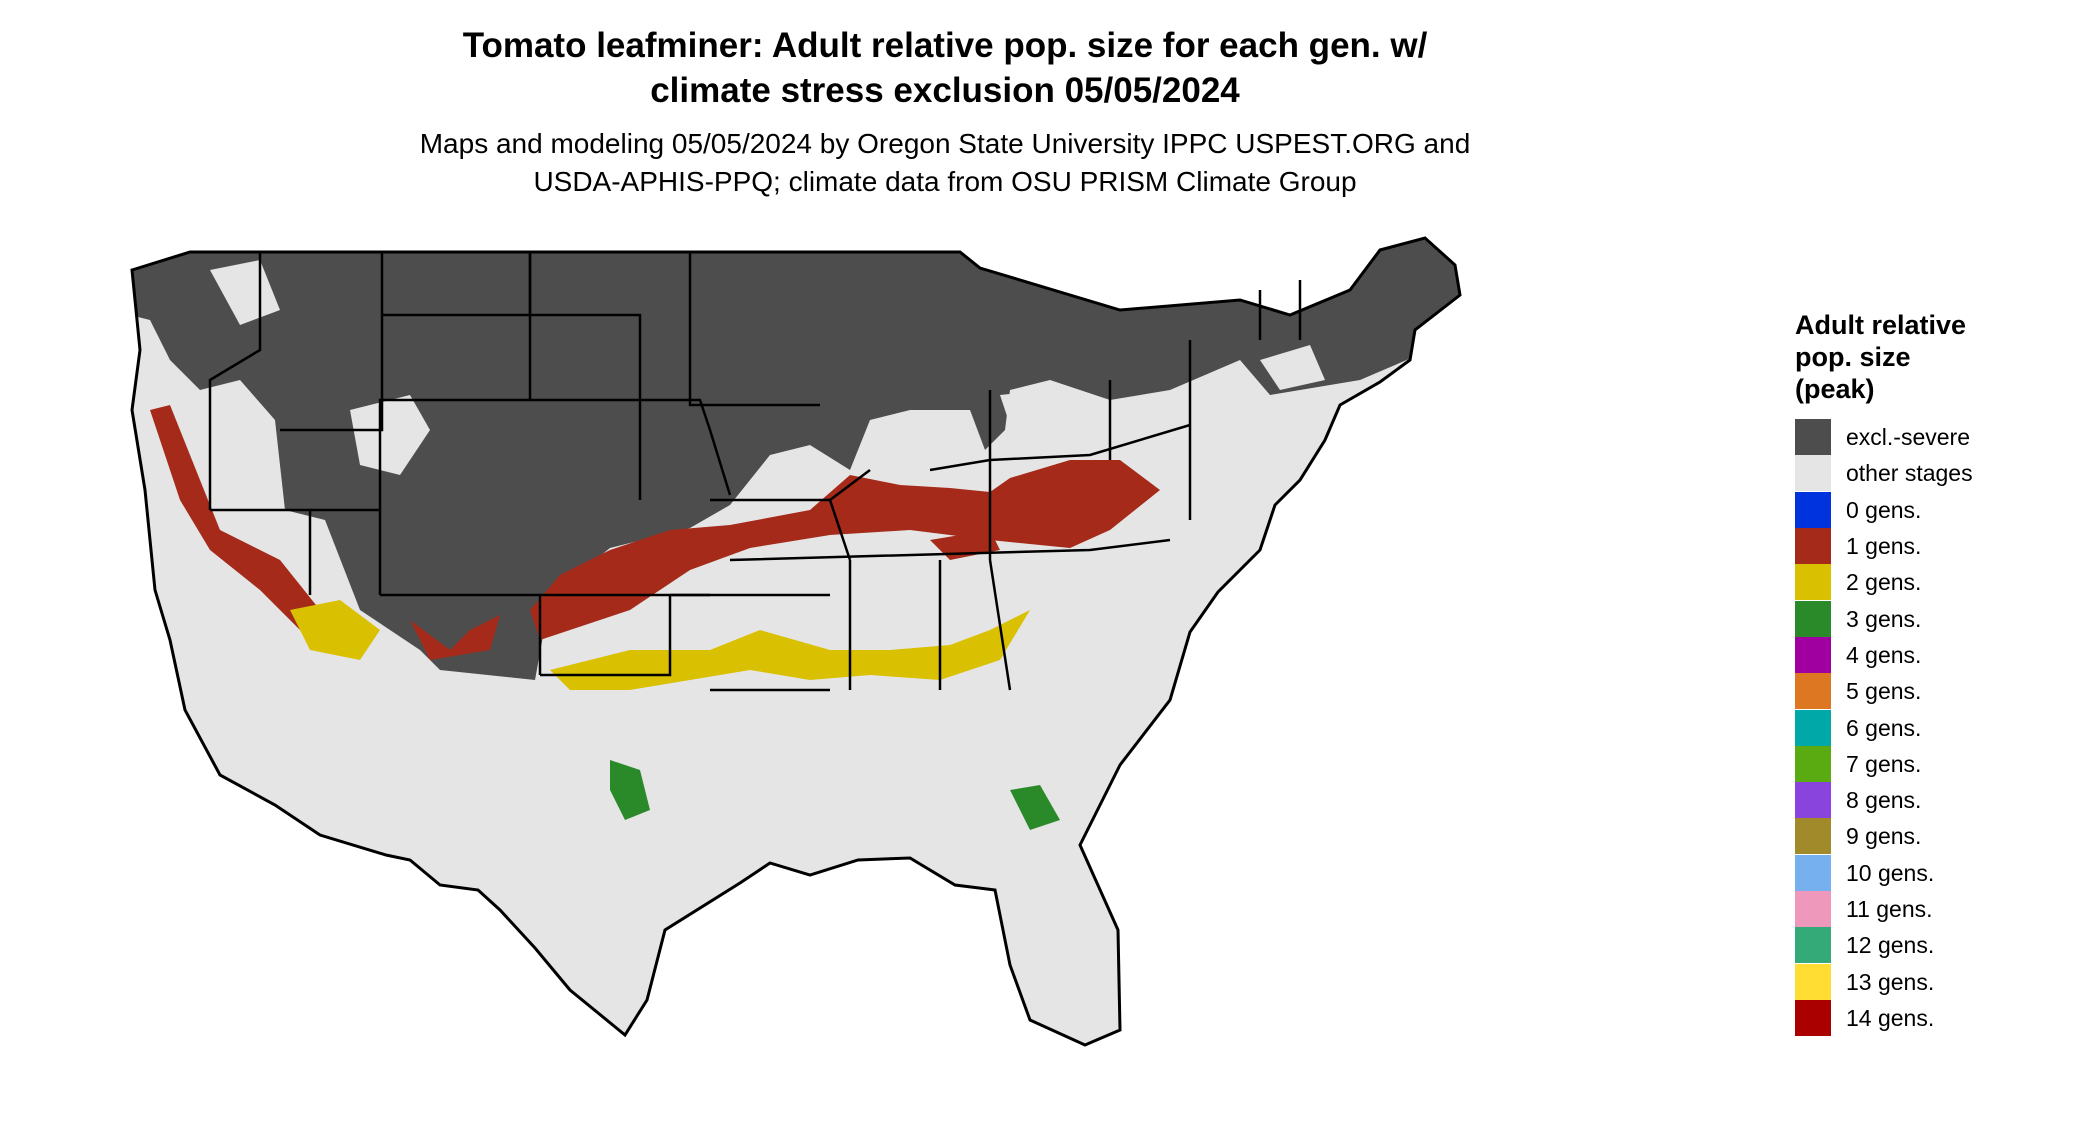 This screenshot has height=1130, width=2100. What do you see at coordinates (1940, 618) in the screenshot?
I see `legend-item: 3 gens.` at bounding box center [1940, 618].